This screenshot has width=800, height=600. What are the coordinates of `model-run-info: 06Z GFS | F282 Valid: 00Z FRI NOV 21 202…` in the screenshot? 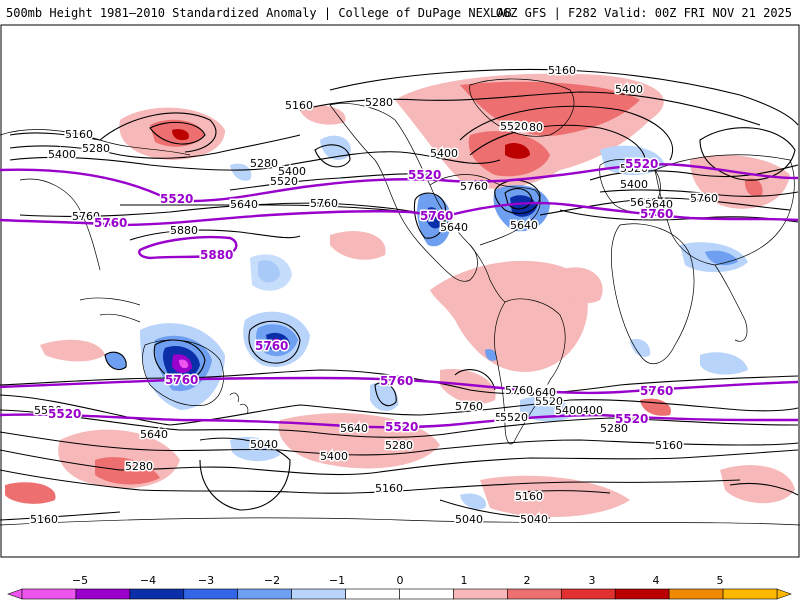 It's located at (643, 13).